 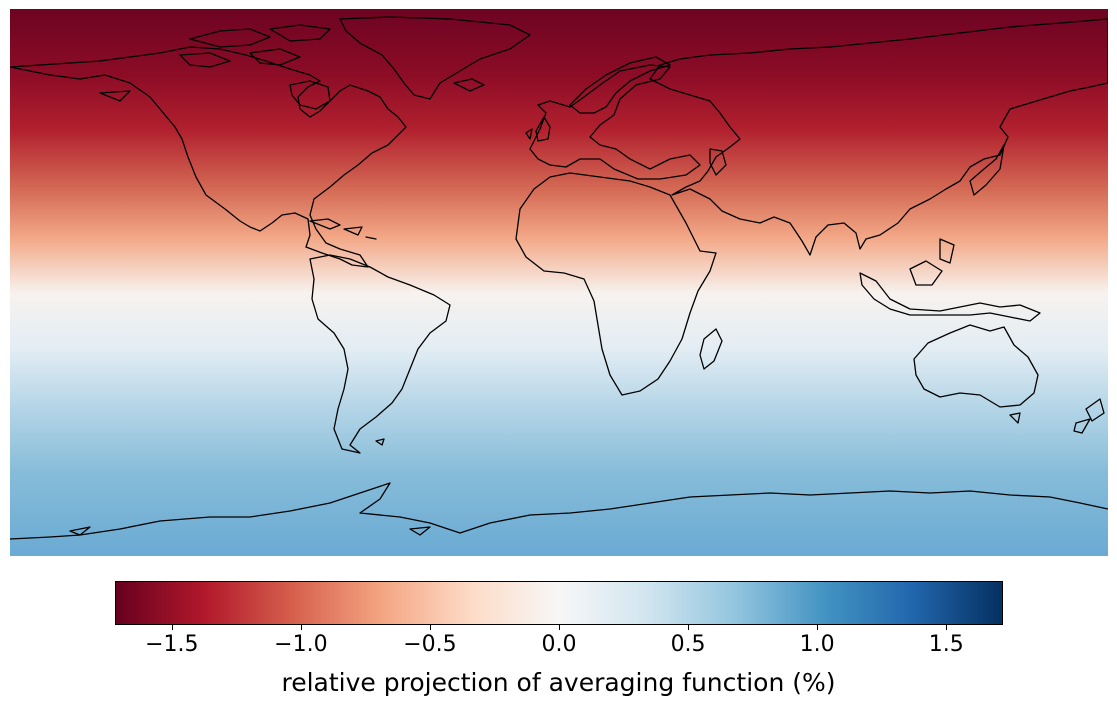 What do you see at coordinates (435, 58) in the screenshot?
I see `coastline-greenland` at bounding box center [435, 58].